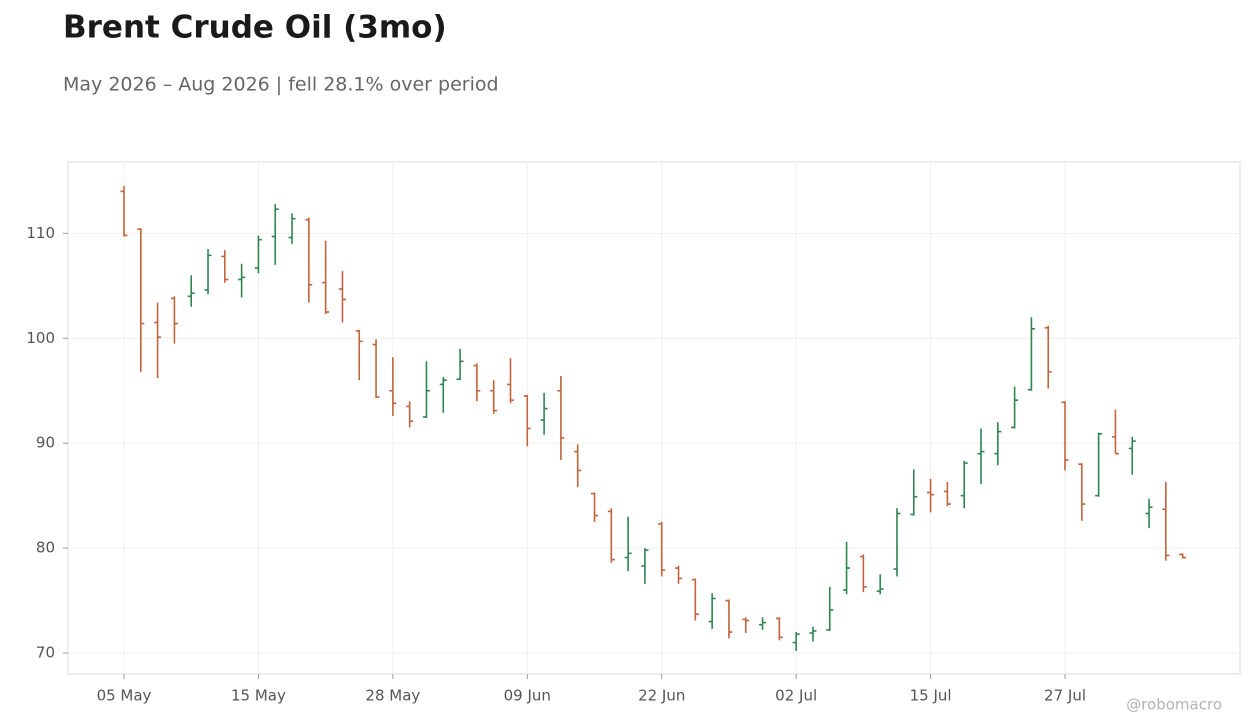 The height and width of the screenshot is (728, 1260). I want to click on x-tick-label: 15 Jul, so click(931, 696).